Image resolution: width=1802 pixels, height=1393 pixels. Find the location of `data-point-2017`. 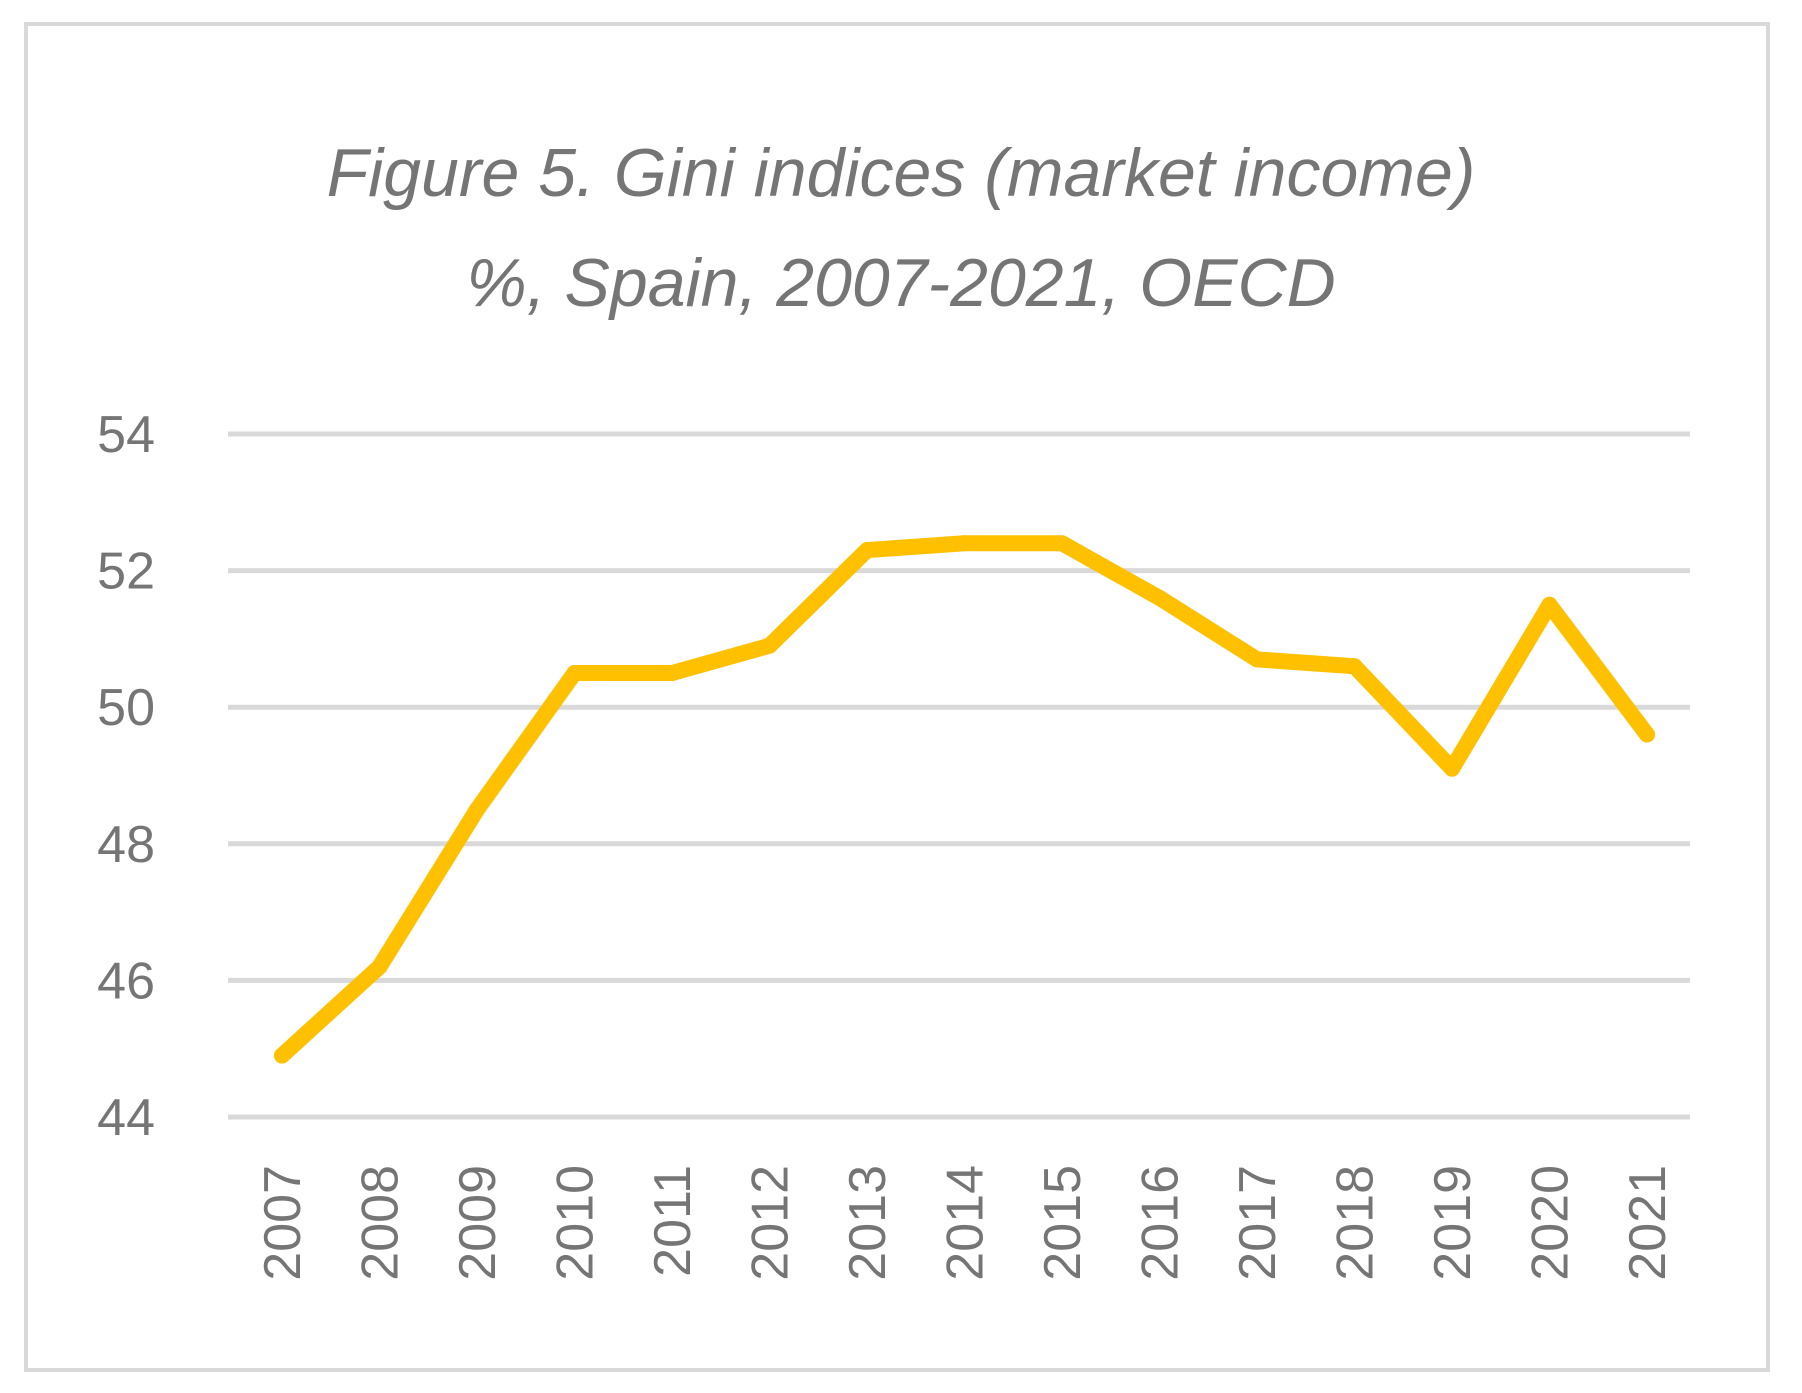

data-point-2017 is located at coordinates (1257, 659).